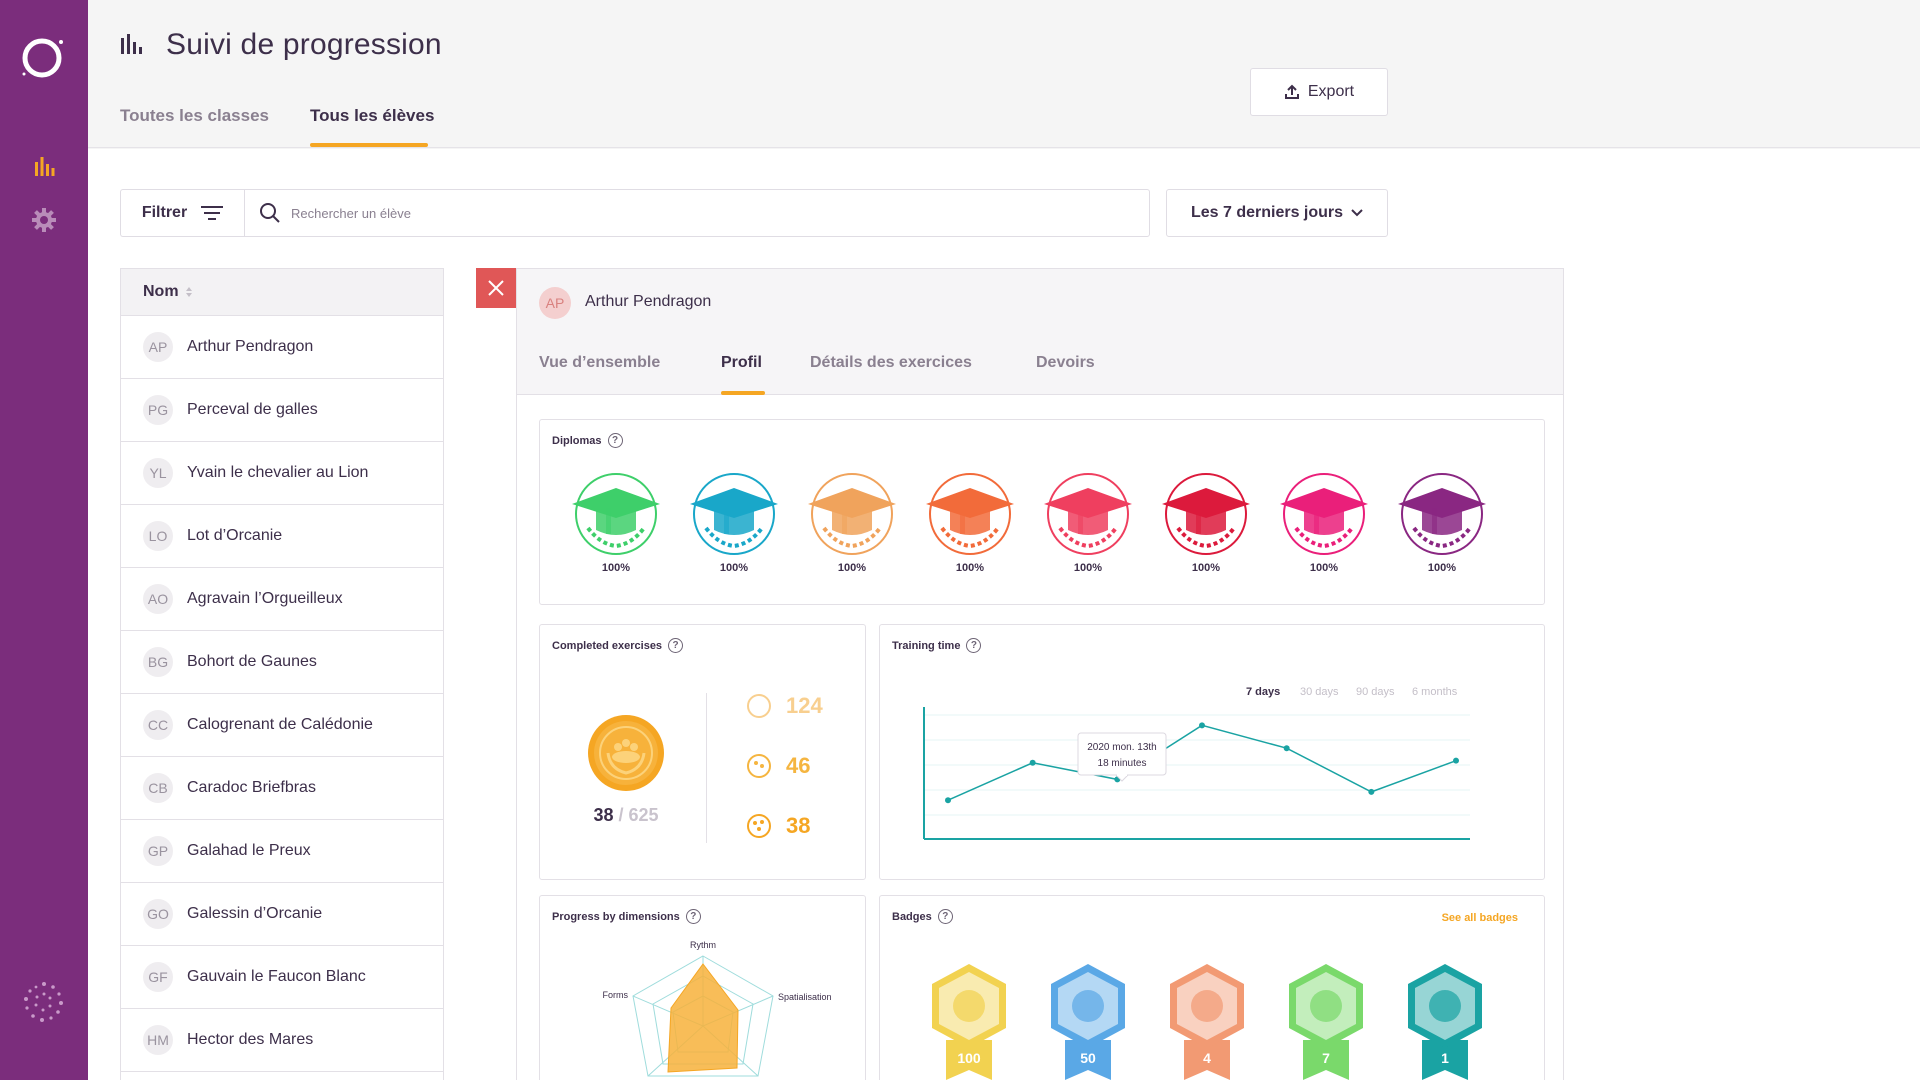 The image size is (1920, 1080). I want to click on close-button, so click(496, 288).